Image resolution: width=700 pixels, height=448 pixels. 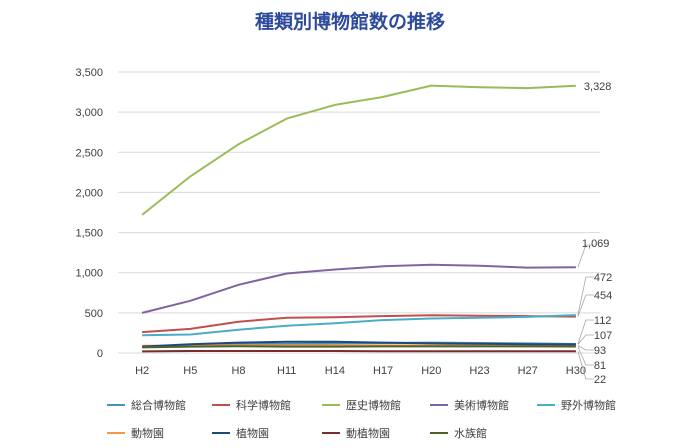 What do you see at coordinates (603, 336) in the screenshot?
I see `end-value-label: 107` at bounding box center [603, 336].